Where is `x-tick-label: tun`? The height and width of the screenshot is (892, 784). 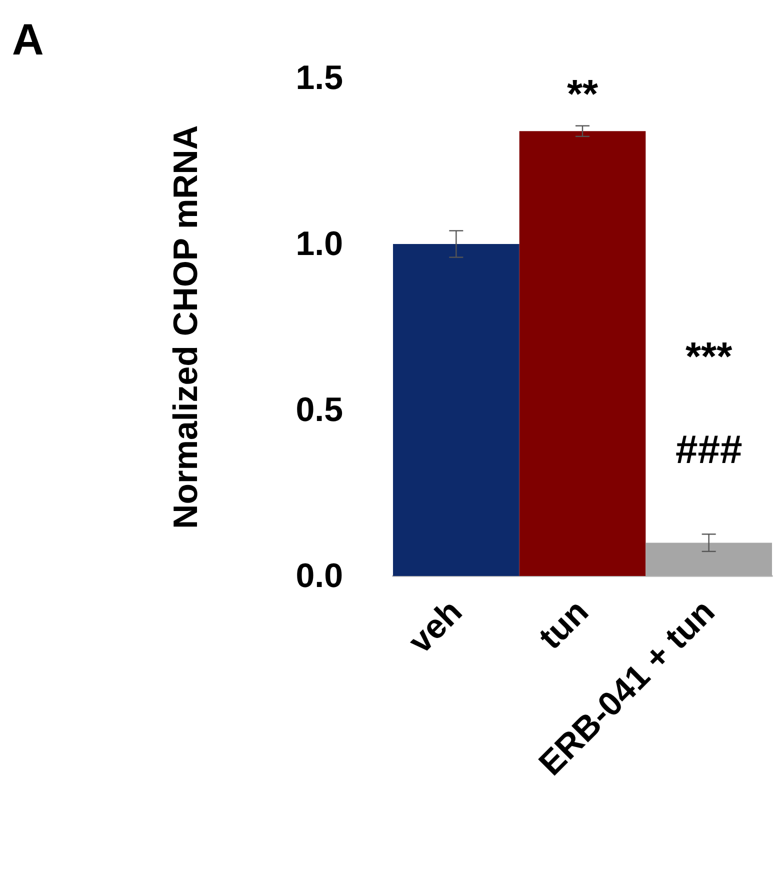
x-tick-label: tun is located at coordinates (564, 624).